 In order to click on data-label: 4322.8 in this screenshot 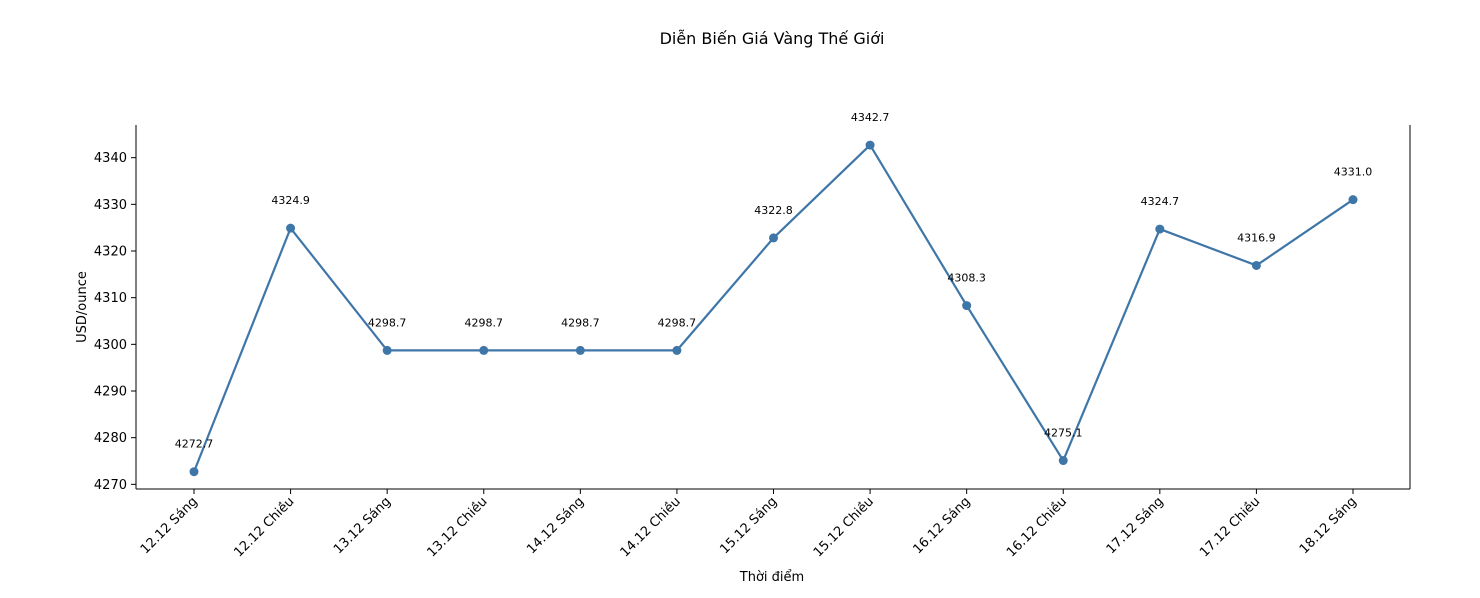, I will do `click(773, 210)`.